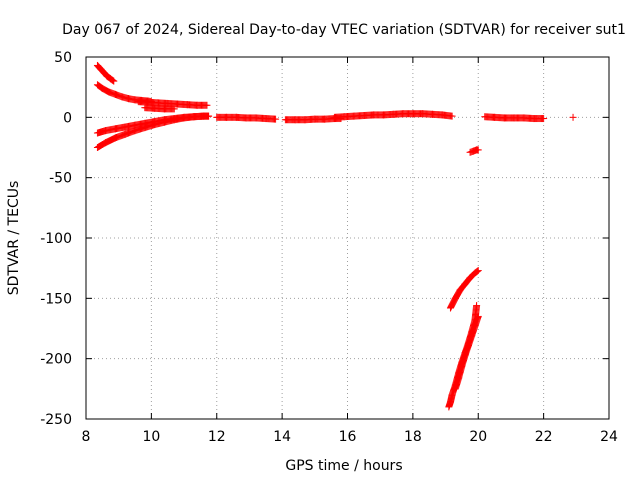  I want to click on y-tick-label: -150, so click(56, 299).